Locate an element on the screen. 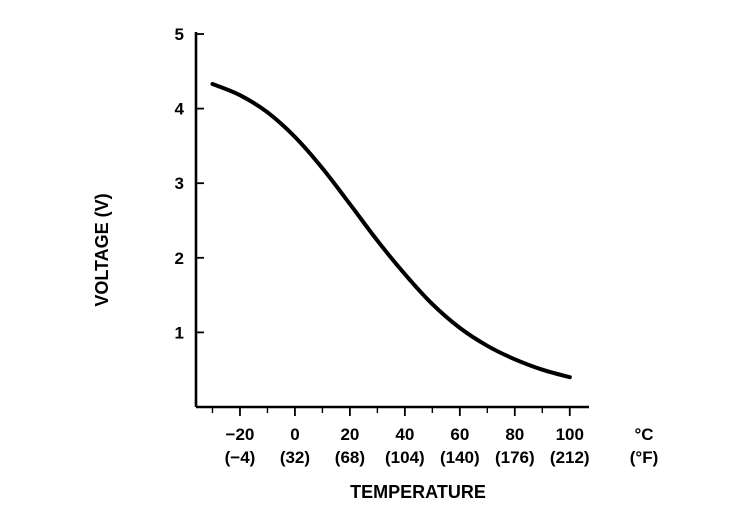 The height and width of the screenshot is (530, 736). y-tick-label: 3 is located at coordinates (179, 183).